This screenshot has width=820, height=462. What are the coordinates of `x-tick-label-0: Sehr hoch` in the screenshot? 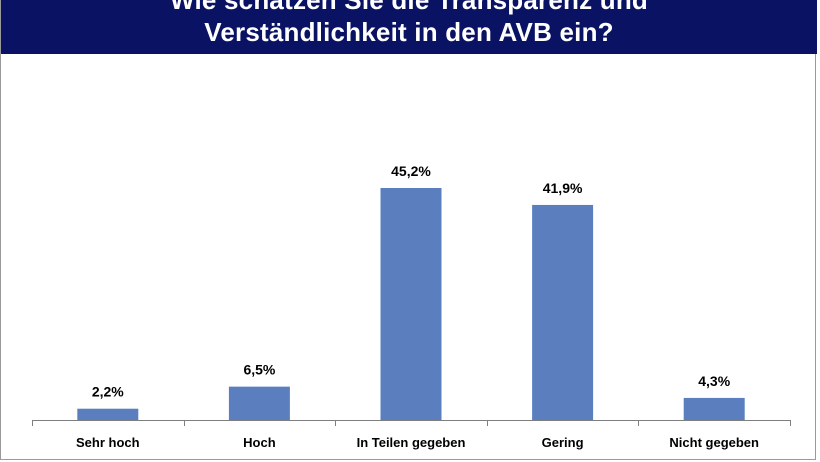 It's located at (108, 442).